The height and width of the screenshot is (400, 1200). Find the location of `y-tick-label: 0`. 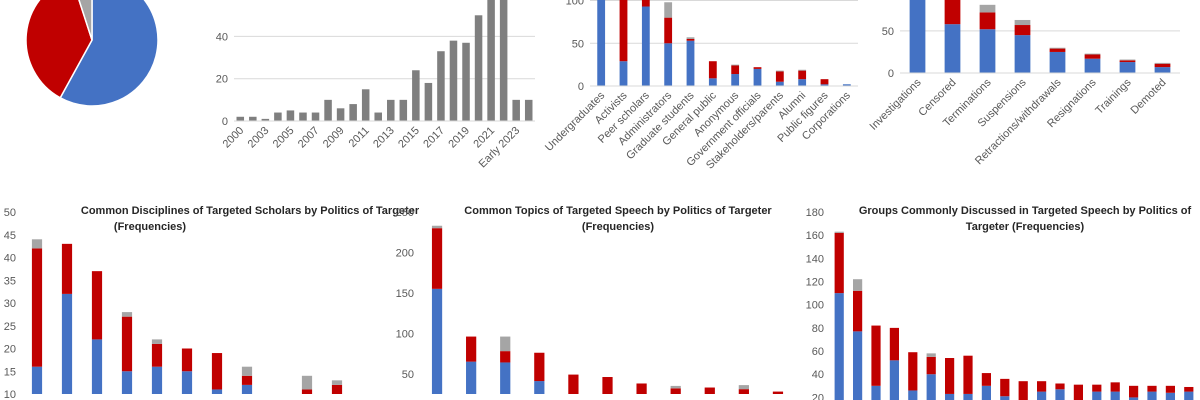

y-tick-label: 0 is located at coordinates (891, 74).